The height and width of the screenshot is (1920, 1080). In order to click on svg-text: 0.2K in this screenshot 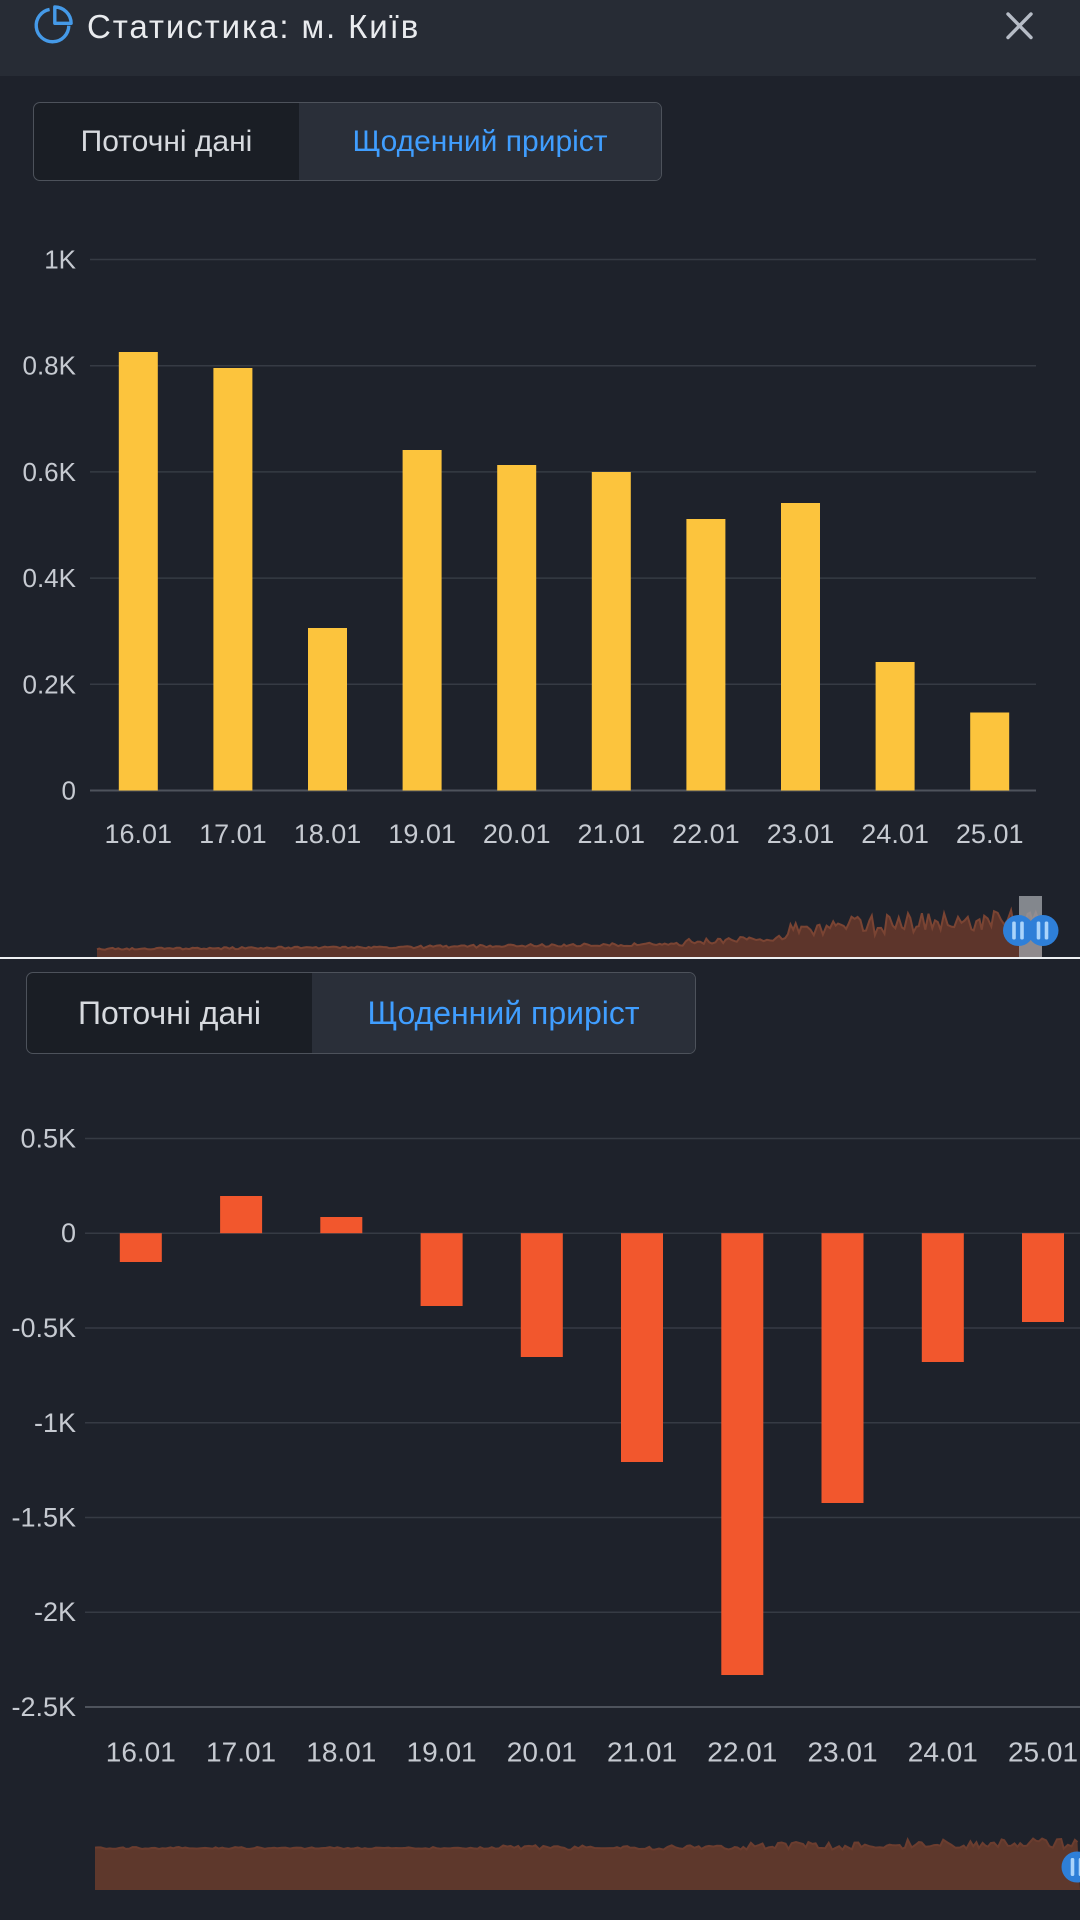, I will do `click(50, 684)`.